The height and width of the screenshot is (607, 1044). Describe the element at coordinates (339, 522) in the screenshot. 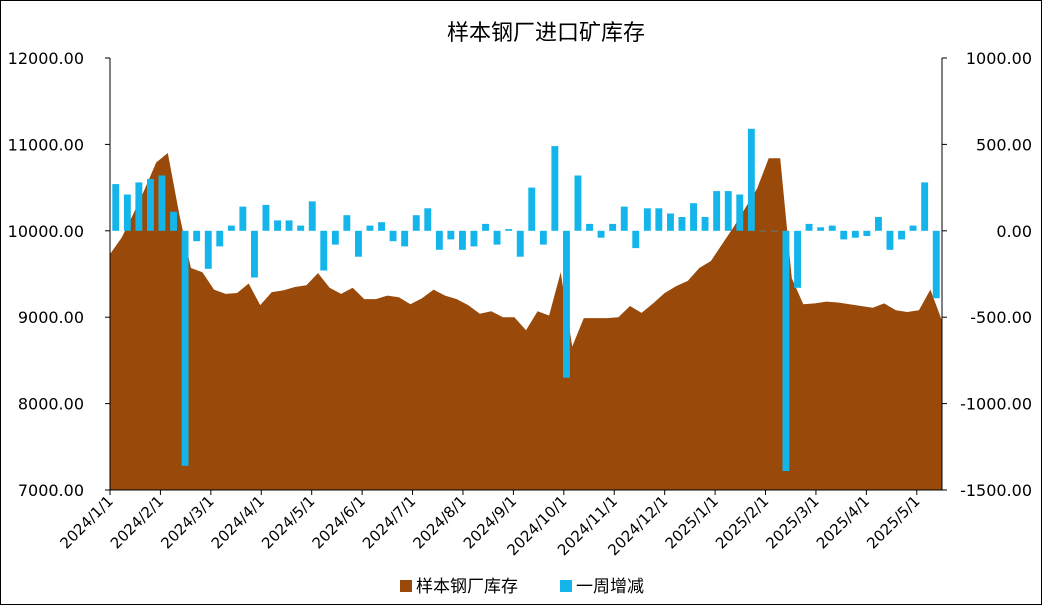

I see `x-tick-label: 2024/6/1` at that location.